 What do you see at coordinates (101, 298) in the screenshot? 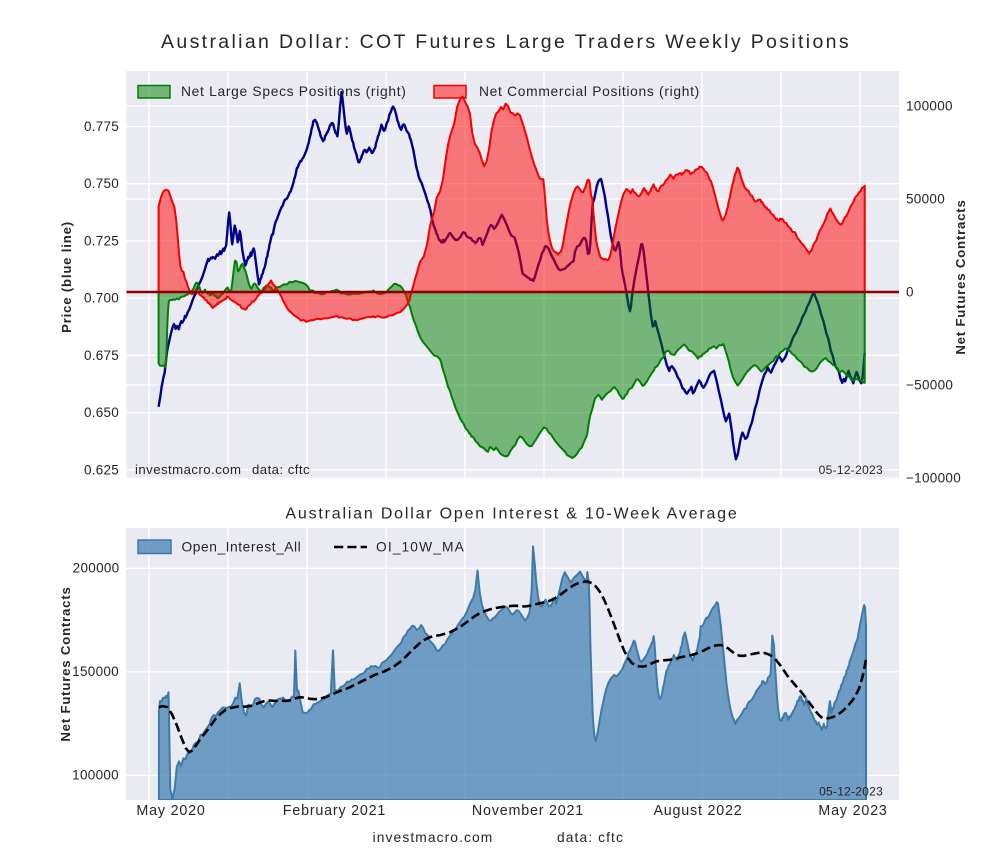
I see `svg-text: 0.700` at bounding box center [101, 298].